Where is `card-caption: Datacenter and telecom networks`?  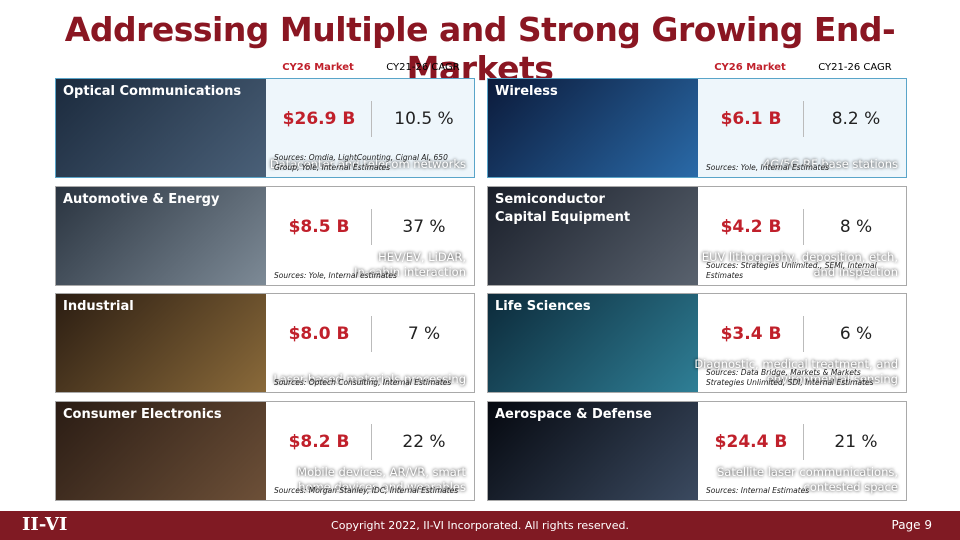
card-caption: Datacenter and telecom networks is located at coordinates (367, 164).